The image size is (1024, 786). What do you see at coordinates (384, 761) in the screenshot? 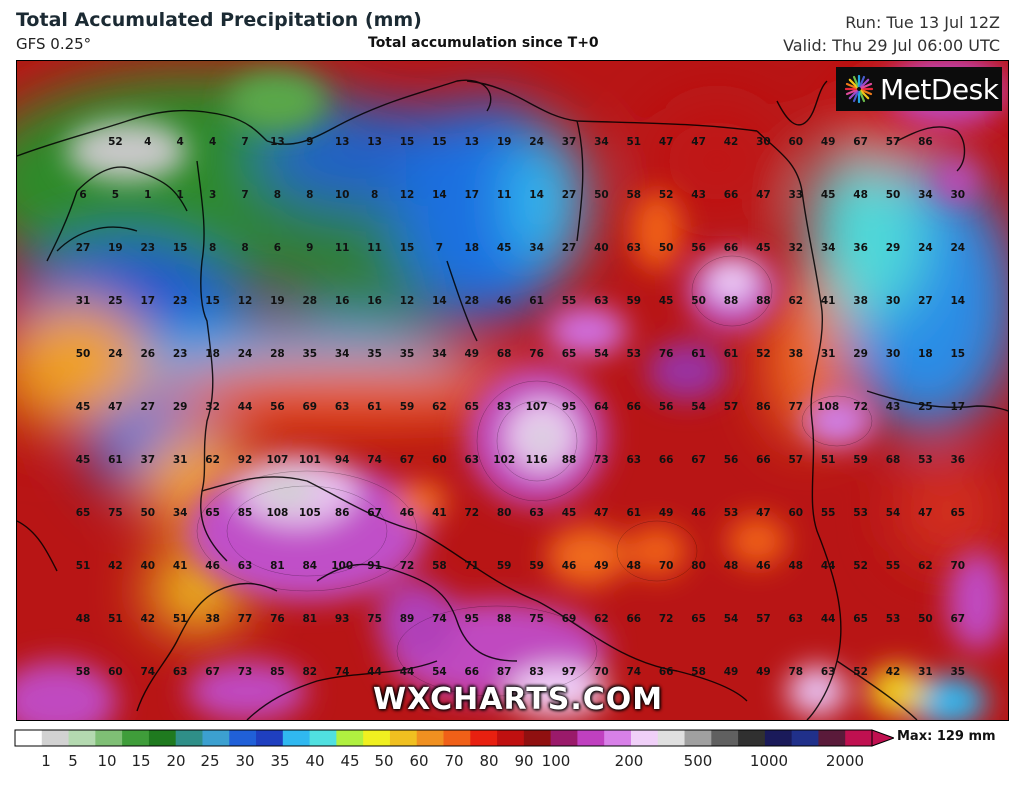
I see `legend-tick-label: 50` at bounding box center [384, 761].